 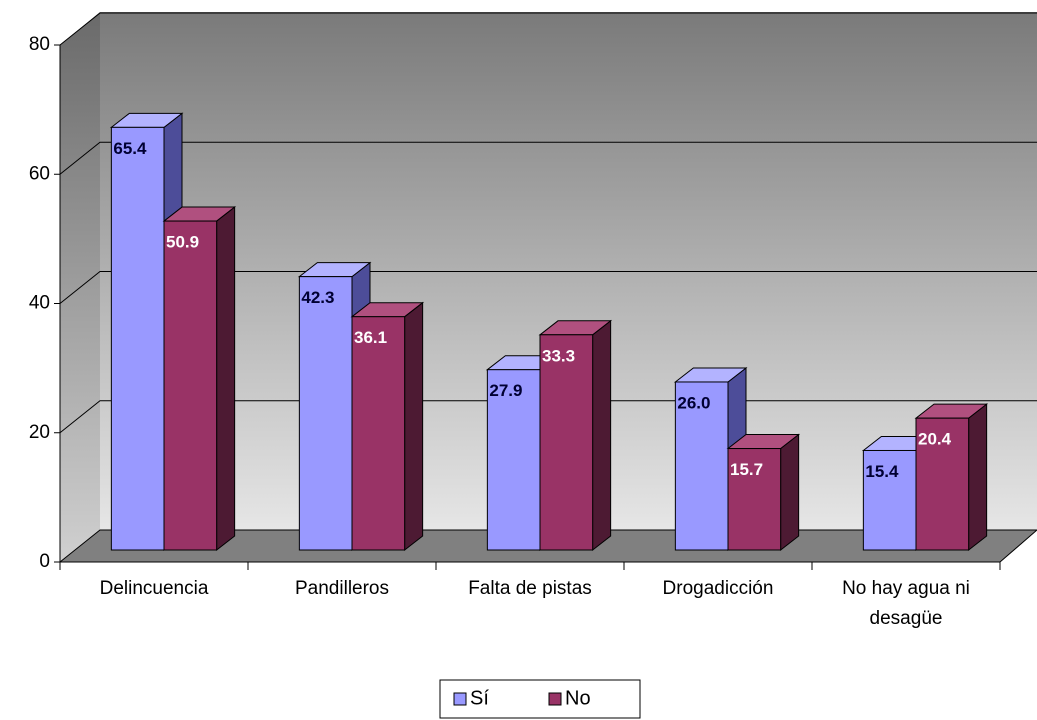 I want to click on data-label: 65.4, so click(x=130, y=148).